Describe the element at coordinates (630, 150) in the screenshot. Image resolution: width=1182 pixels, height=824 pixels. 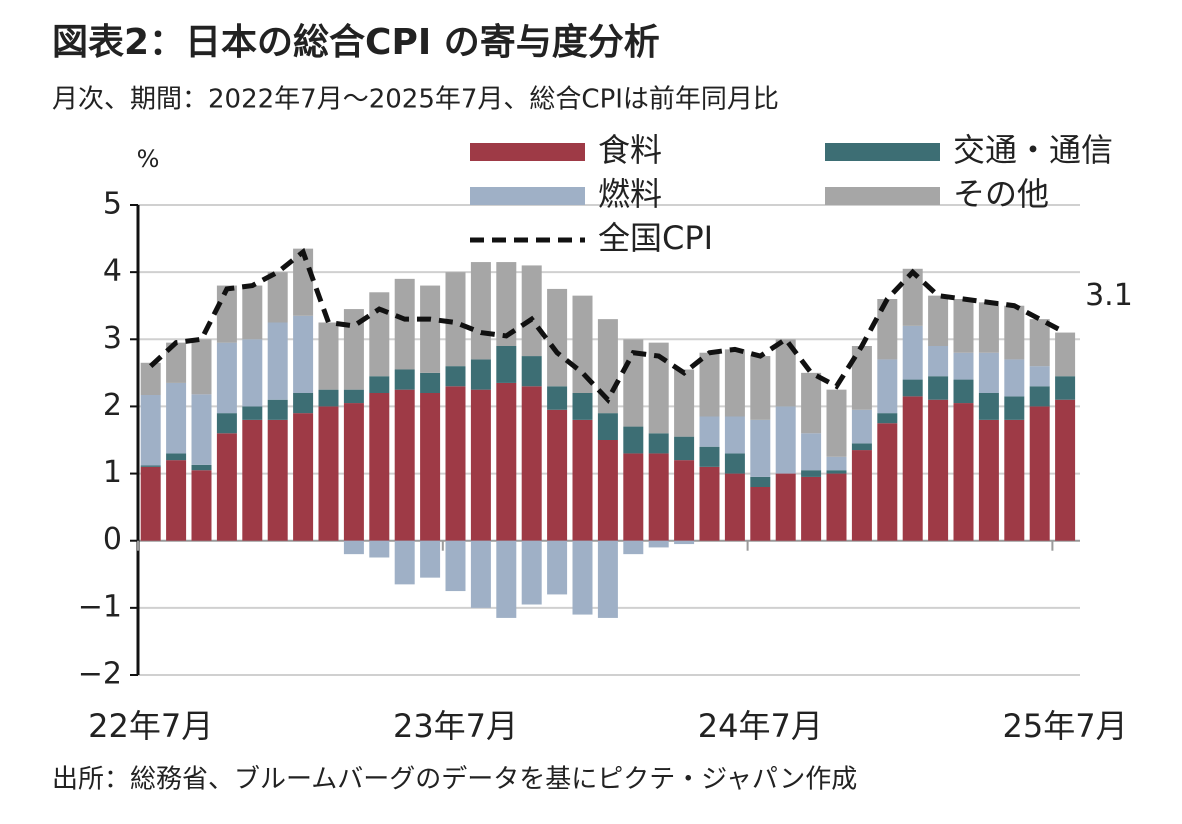
I see `legend-label: 食料` at that location.